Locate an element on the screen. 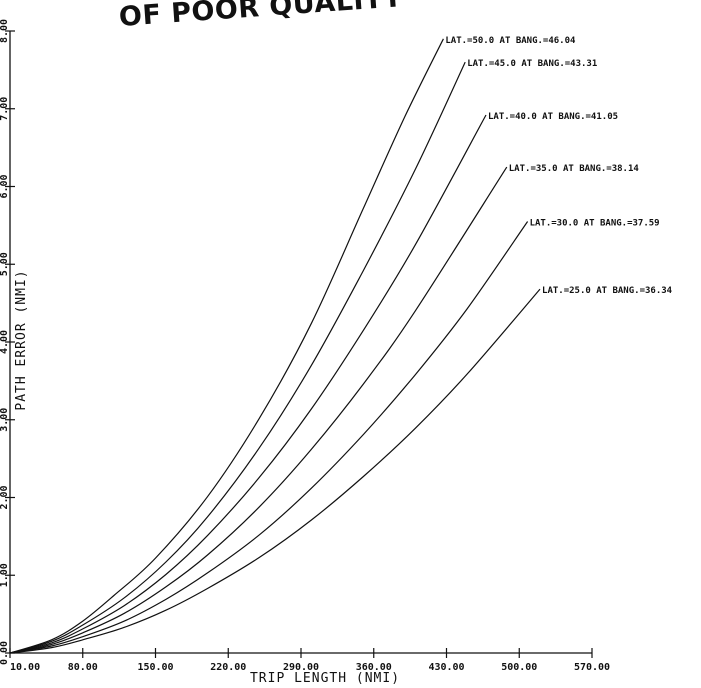  series-label-6: LAT.=25.0 AT BANG.=36.34 is located at coordinates (607, 291).